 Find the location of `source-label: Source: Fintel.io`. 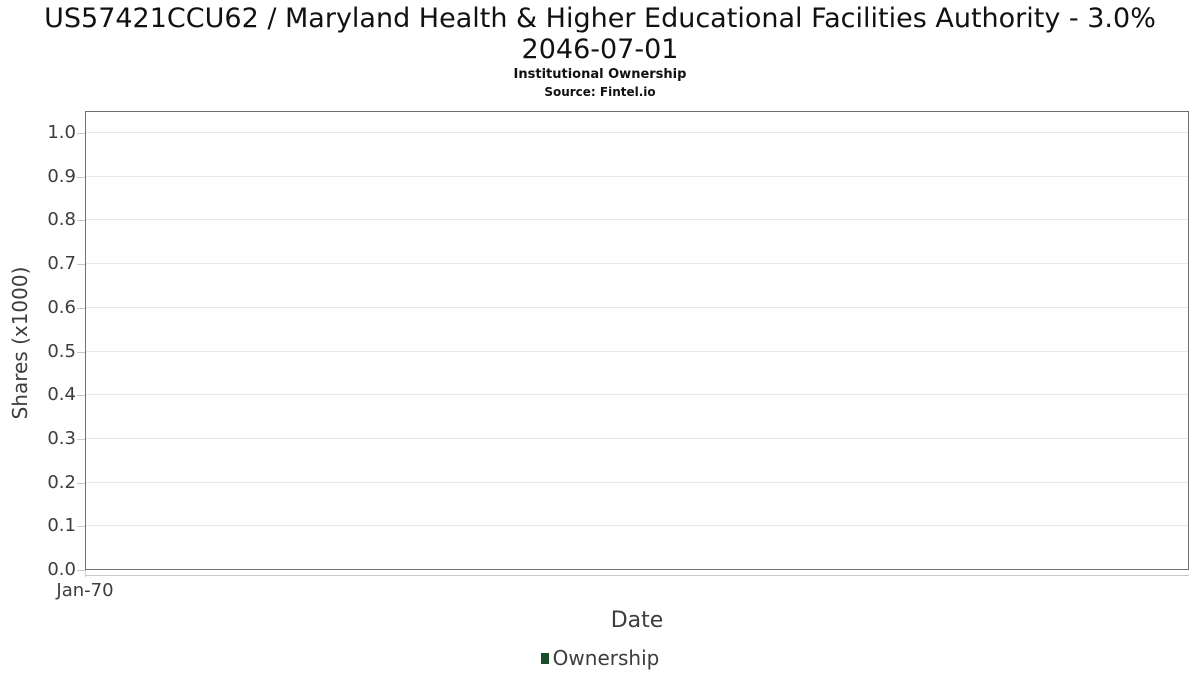

source-label: Source: Fintel.io is located at coordinates (600, 92).